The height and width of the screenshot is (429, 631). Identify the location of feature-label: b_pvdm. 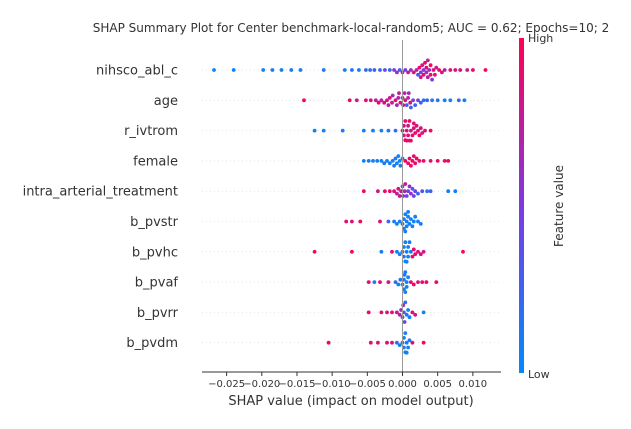
(152, 343).